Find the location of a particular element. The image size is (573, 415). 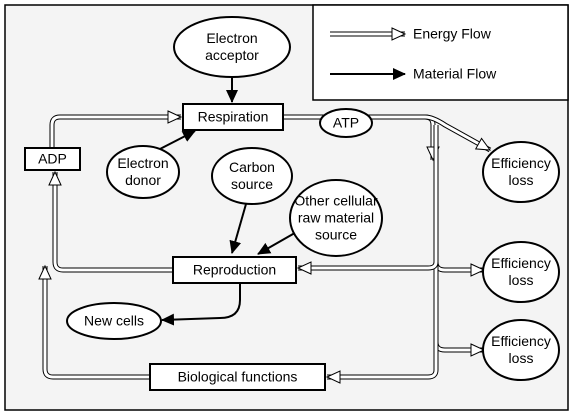

legend-energy: Energy Flow is located at coordinates (452, 34).